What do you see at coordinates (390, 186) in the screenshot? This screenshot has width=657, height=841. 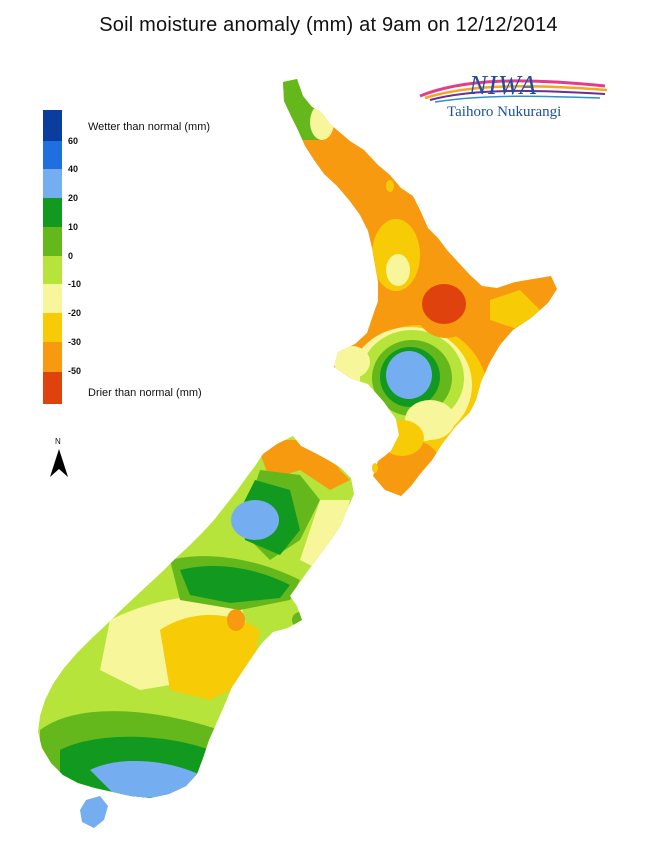 I see `great-barrier-island` at bounding box center [390, 186].